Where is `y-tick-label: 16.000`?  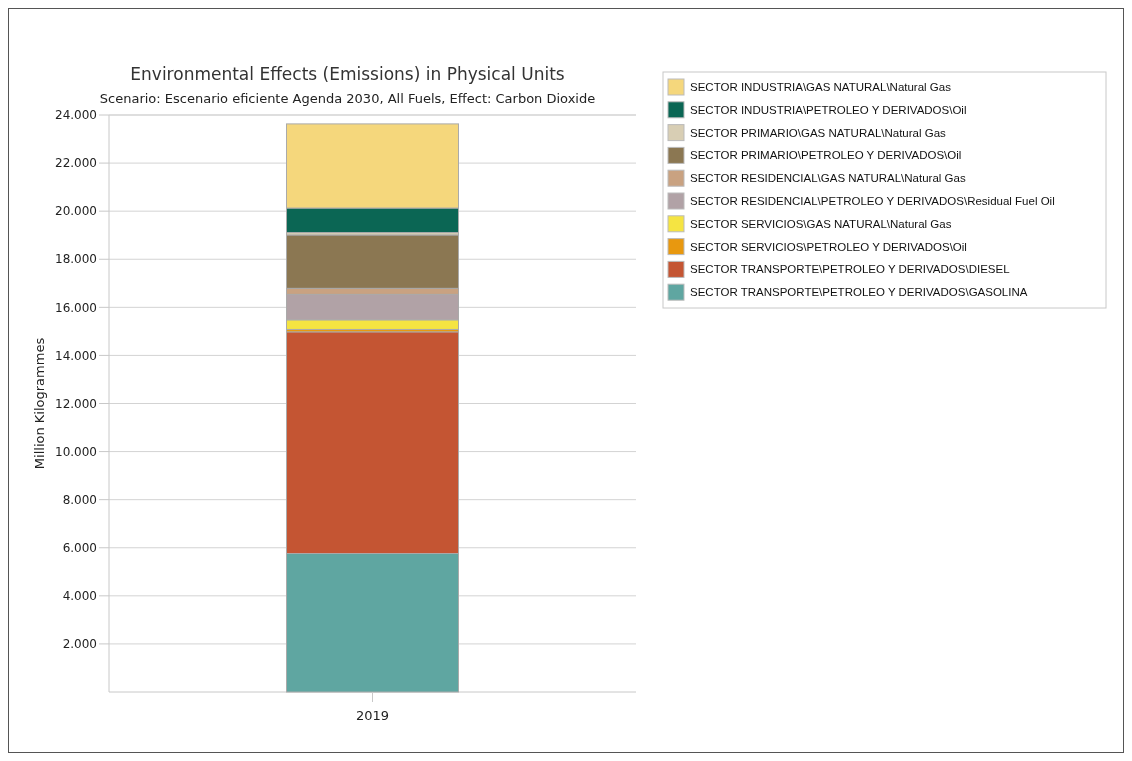 y-tick-label: 16.000 is located at coordinates (76, 307).